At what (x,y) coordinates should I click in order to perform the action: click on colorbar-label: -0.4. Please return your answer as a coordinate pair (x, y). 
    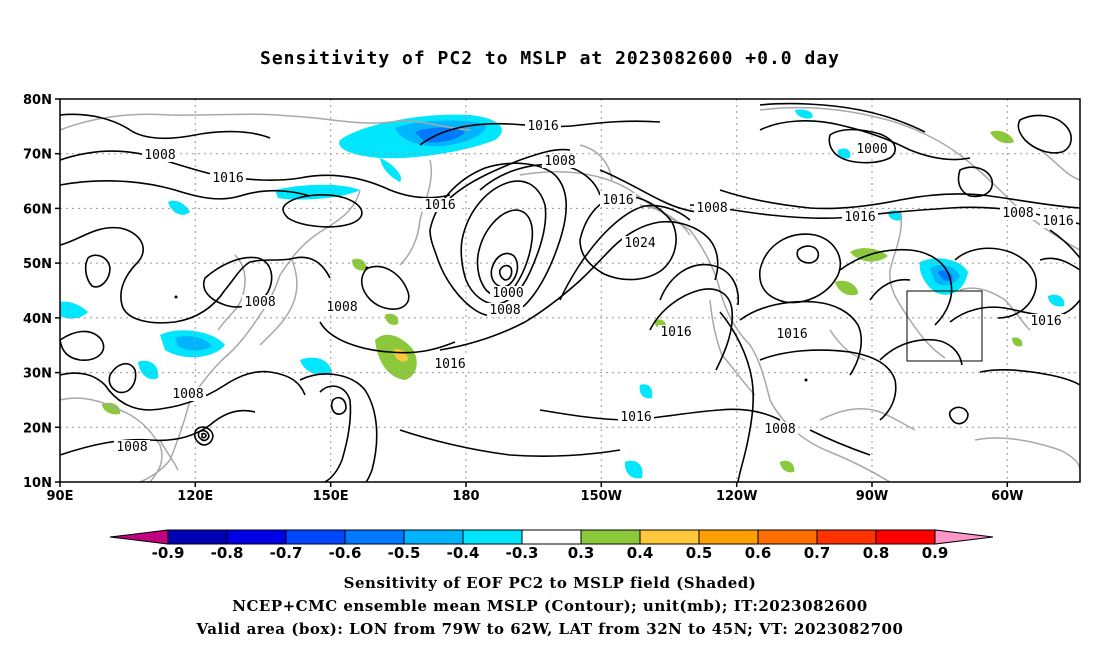
    Looking at the image, I should click on (463, 553).